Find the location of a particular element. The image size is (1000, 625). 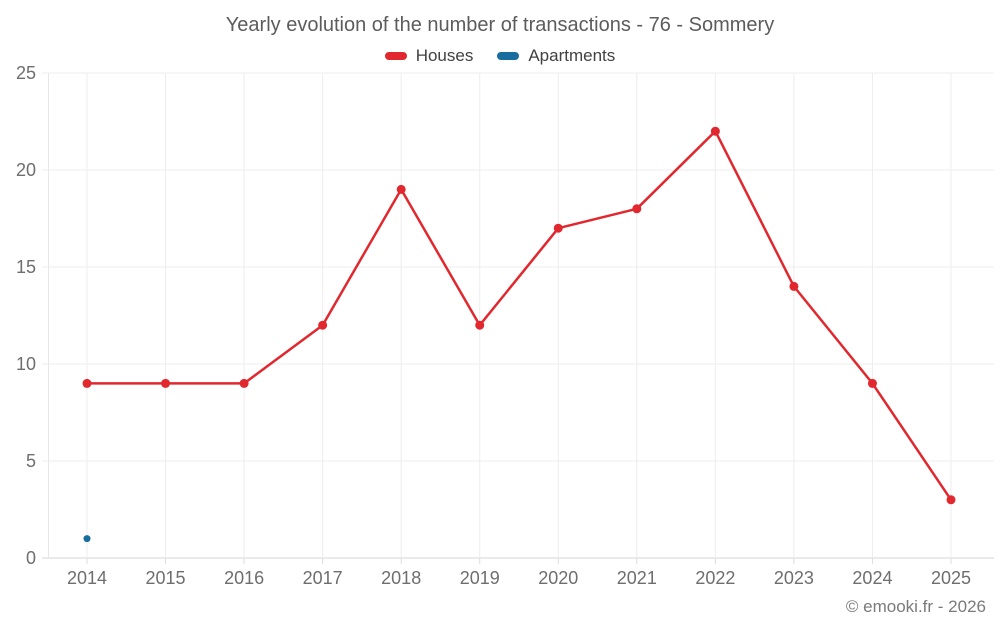

x-axis-tick-label: 2018 is located at coordinates (401, 578).